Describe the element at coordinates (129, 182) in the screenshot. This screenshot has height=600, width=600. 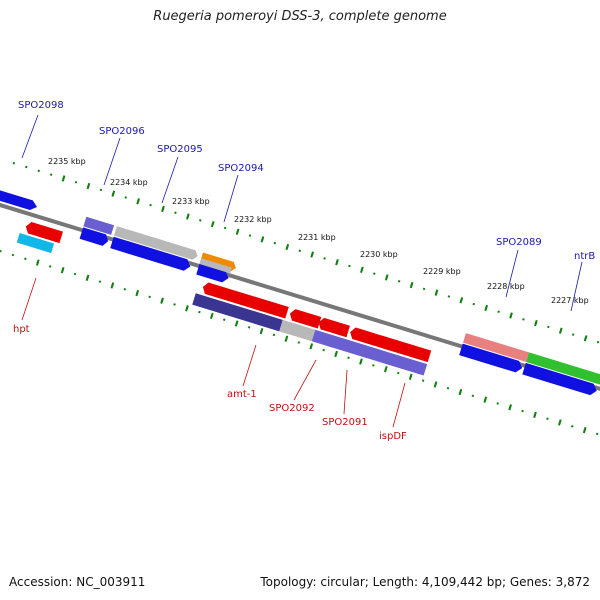
I see `kbp-label: 2234 kbp` at that location.